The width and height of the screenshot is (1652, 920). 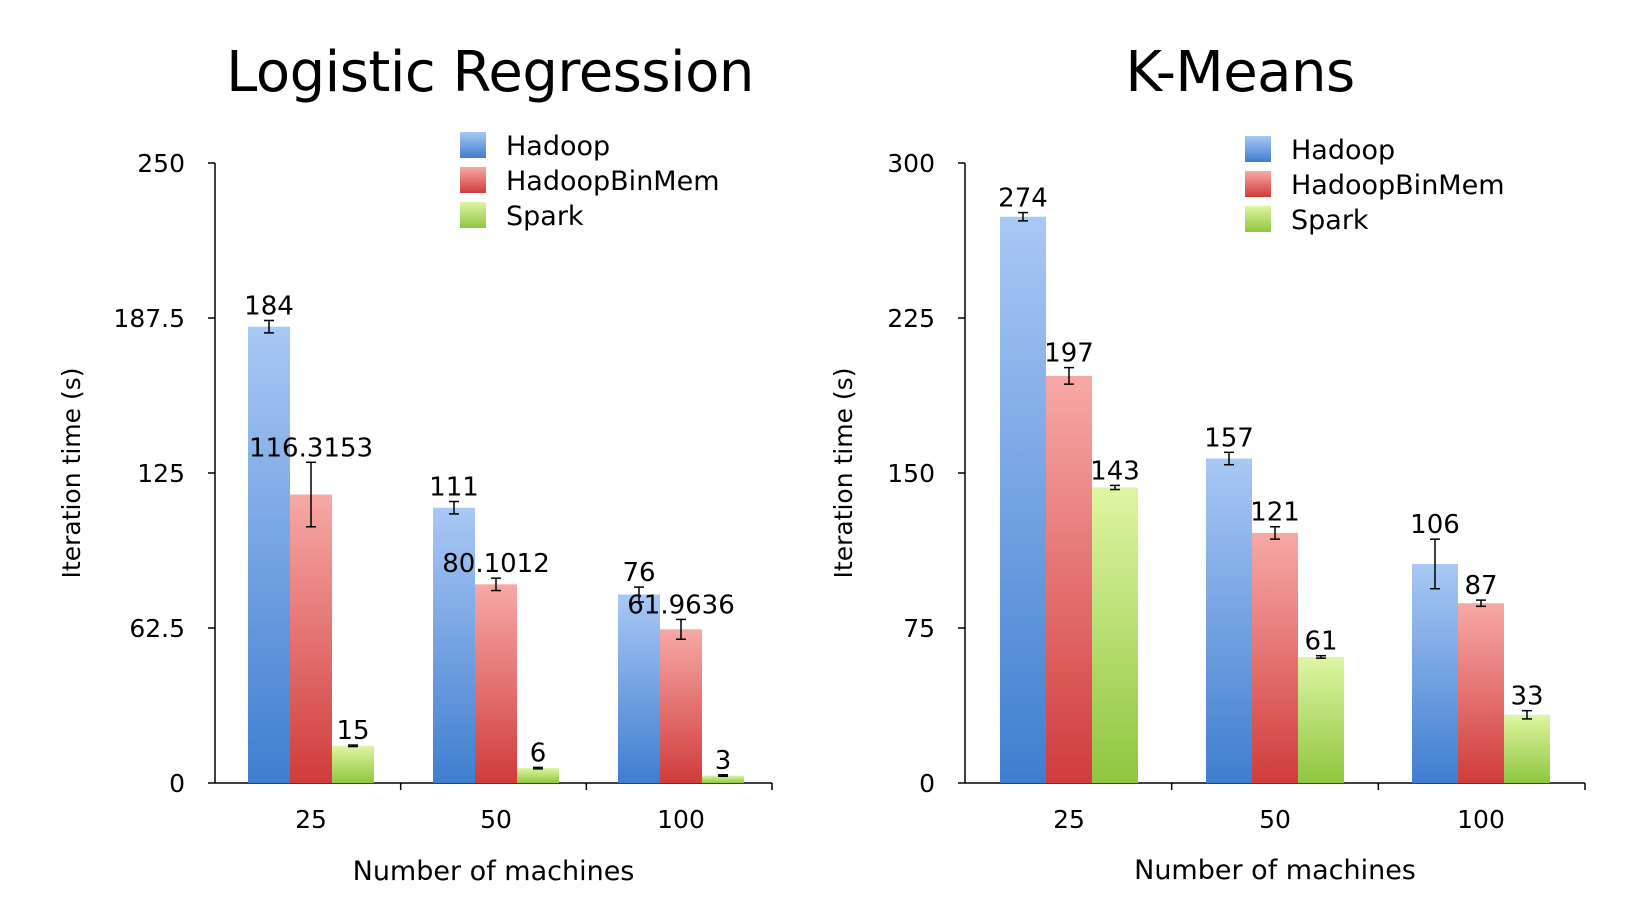 What do you see at coordinates (1480, 586) in the screenshot?
I see `data-label: 87` at bounding box center [1480, 586].